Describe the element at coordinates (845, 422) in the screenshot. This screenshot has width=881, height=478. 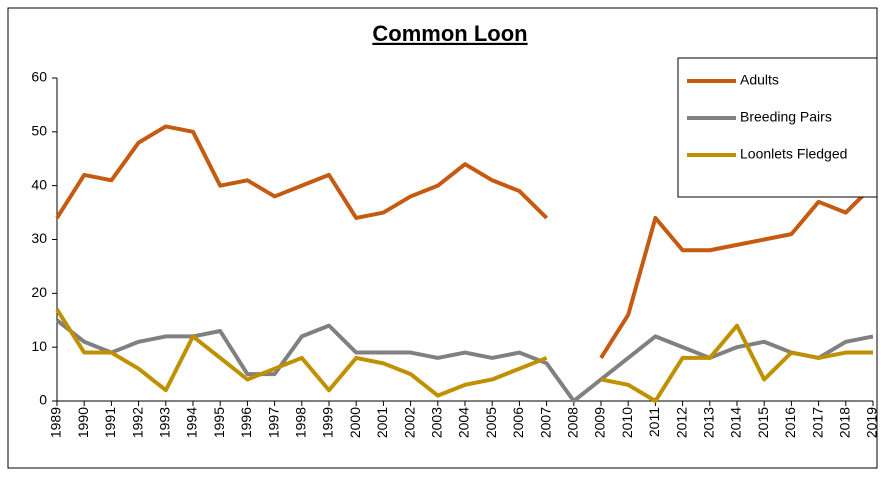
I see `x-tick-label: 2018` at that location.